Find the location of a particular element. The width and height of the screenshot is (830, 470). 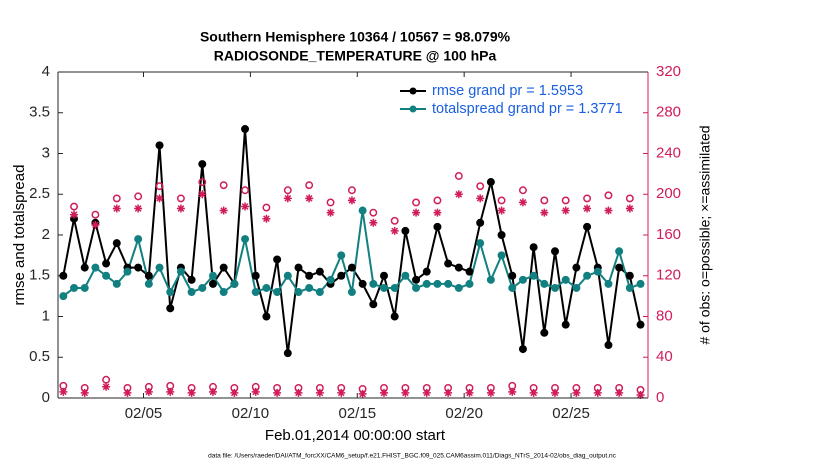

y-tick-label: 4 is located at coordinates (46, 71).